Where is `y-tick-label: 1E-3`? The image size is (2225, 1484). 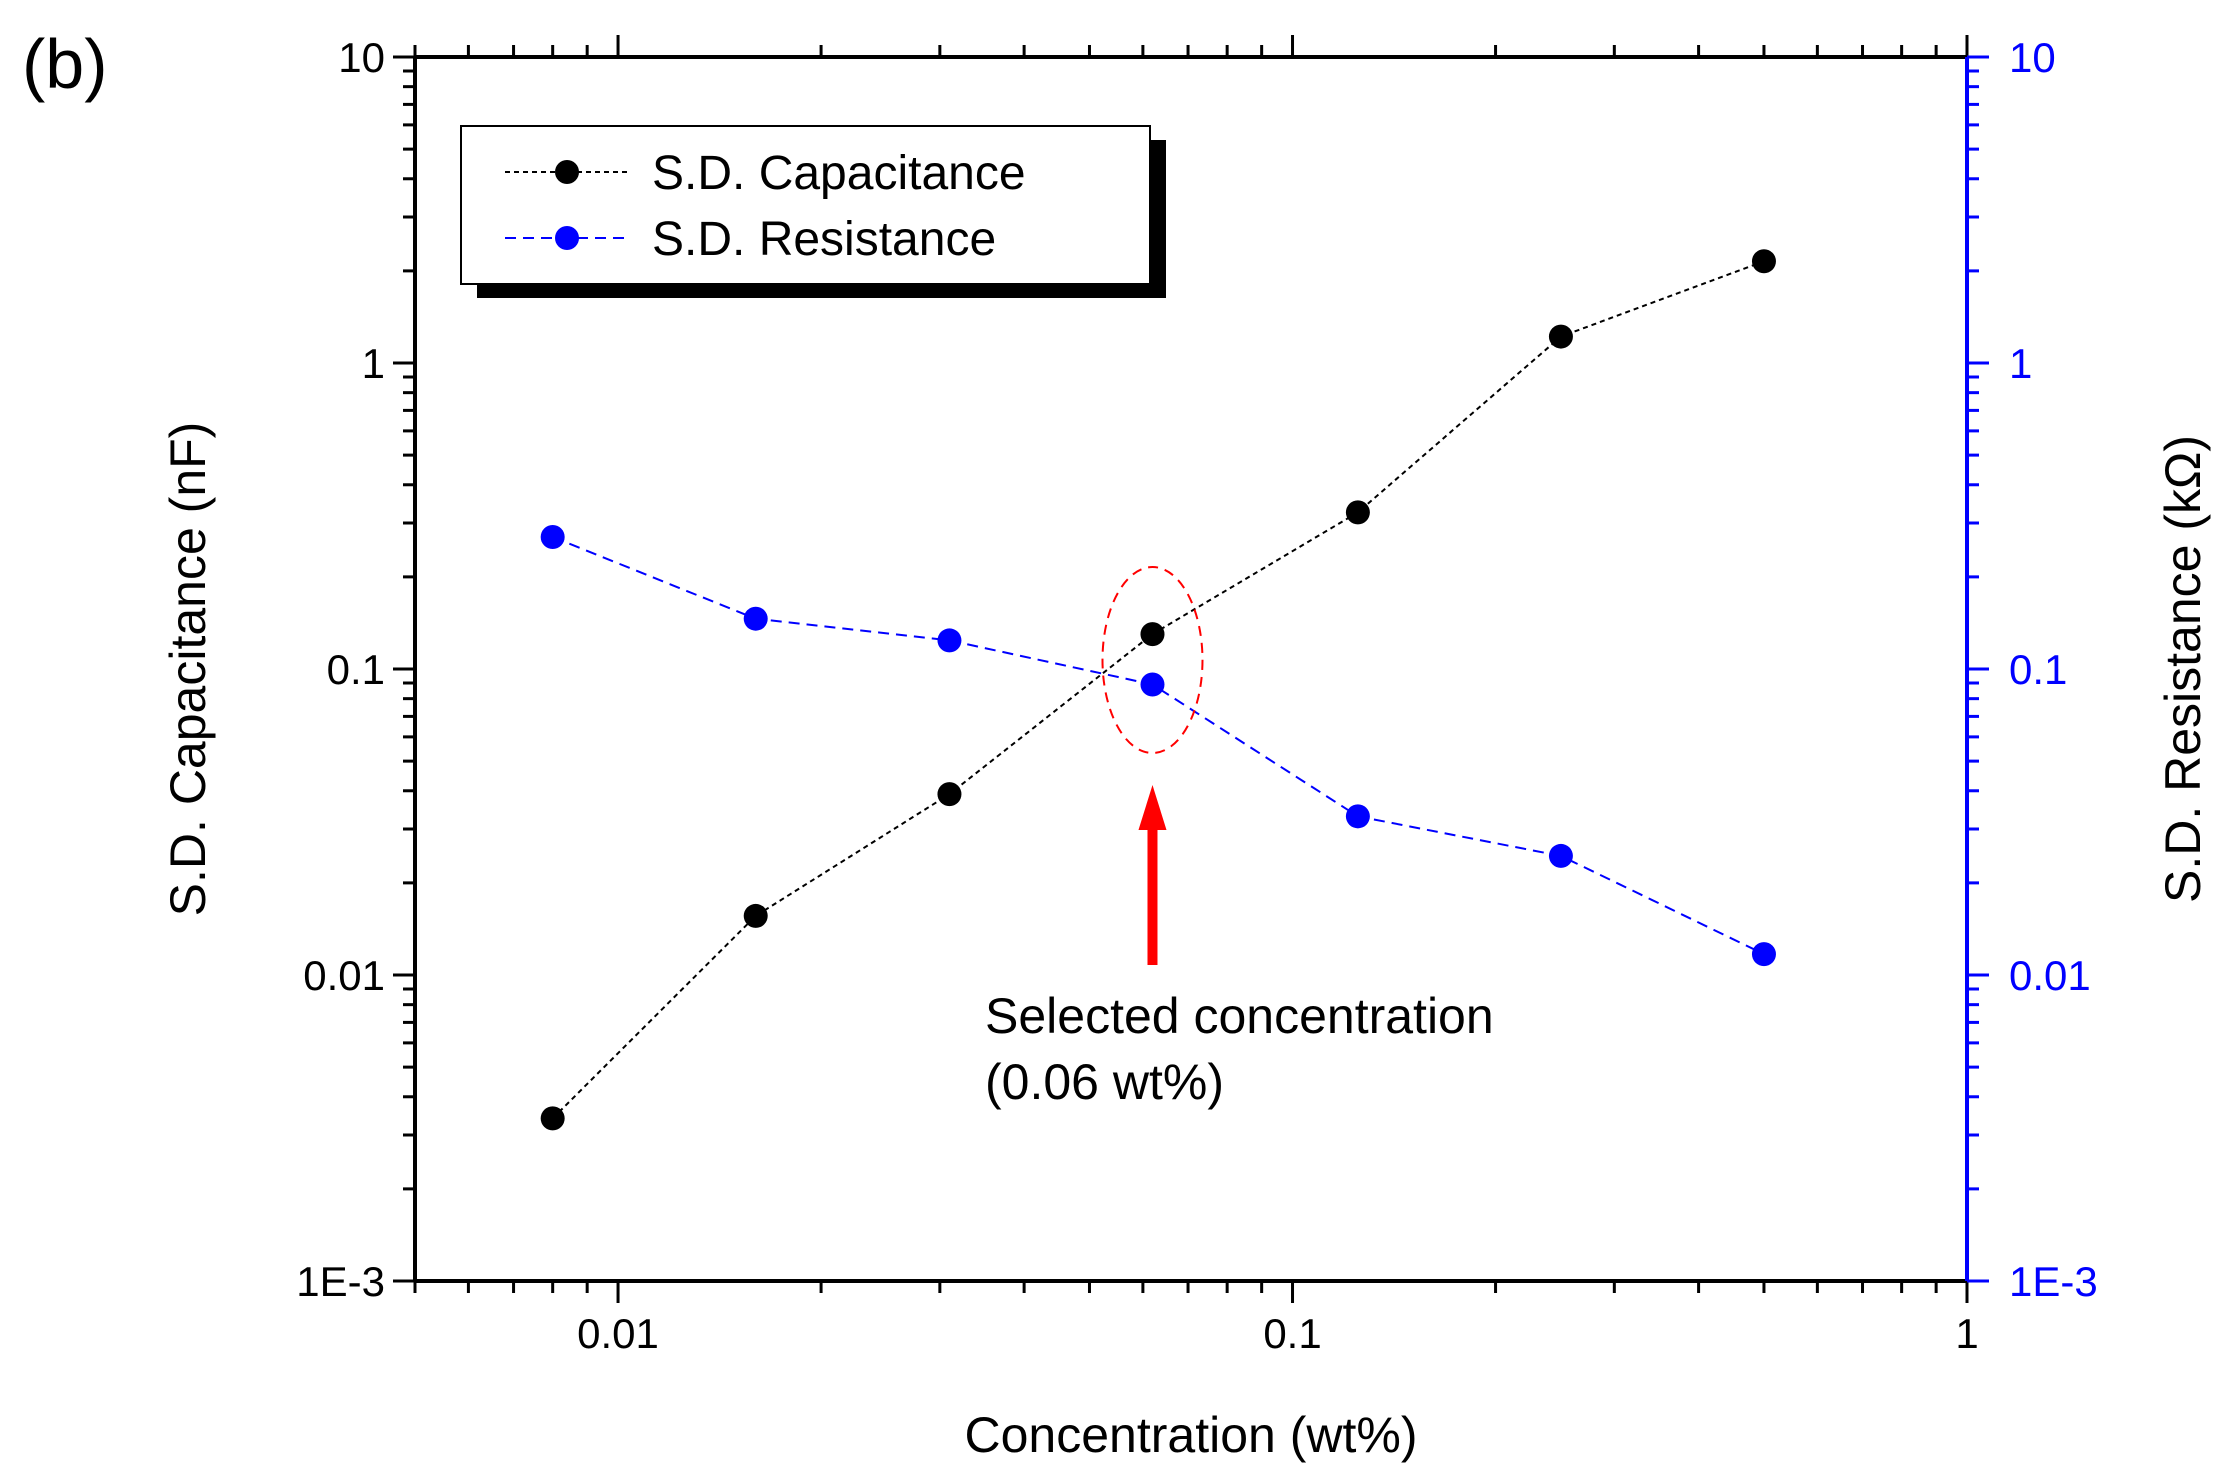 y-tick-label: 1E-3 is located at coordinates (340, 1281).